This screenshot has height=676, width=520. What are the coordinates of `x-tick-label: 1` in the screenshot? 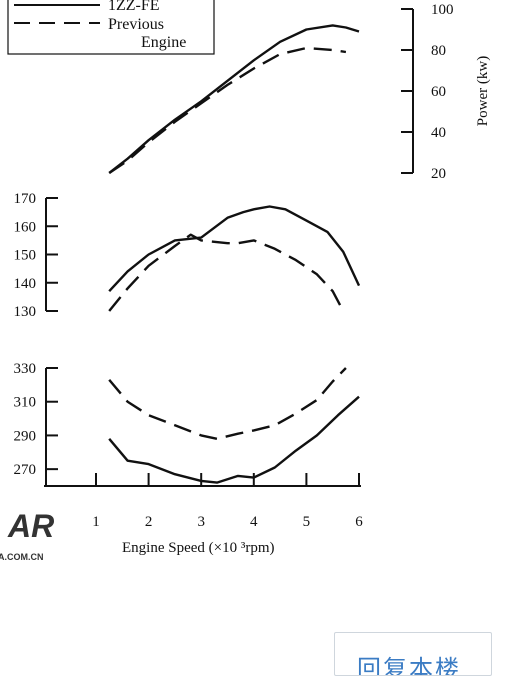 It's located at (96, 522).